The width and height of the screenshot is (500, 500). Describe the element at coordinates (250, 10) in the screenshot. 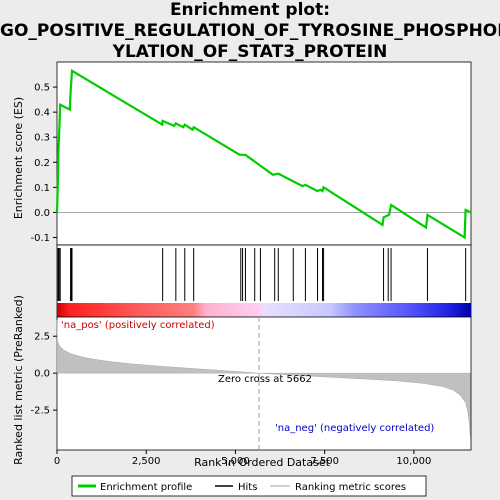

I see `title-line-1: Enrichment plot:` at that location.